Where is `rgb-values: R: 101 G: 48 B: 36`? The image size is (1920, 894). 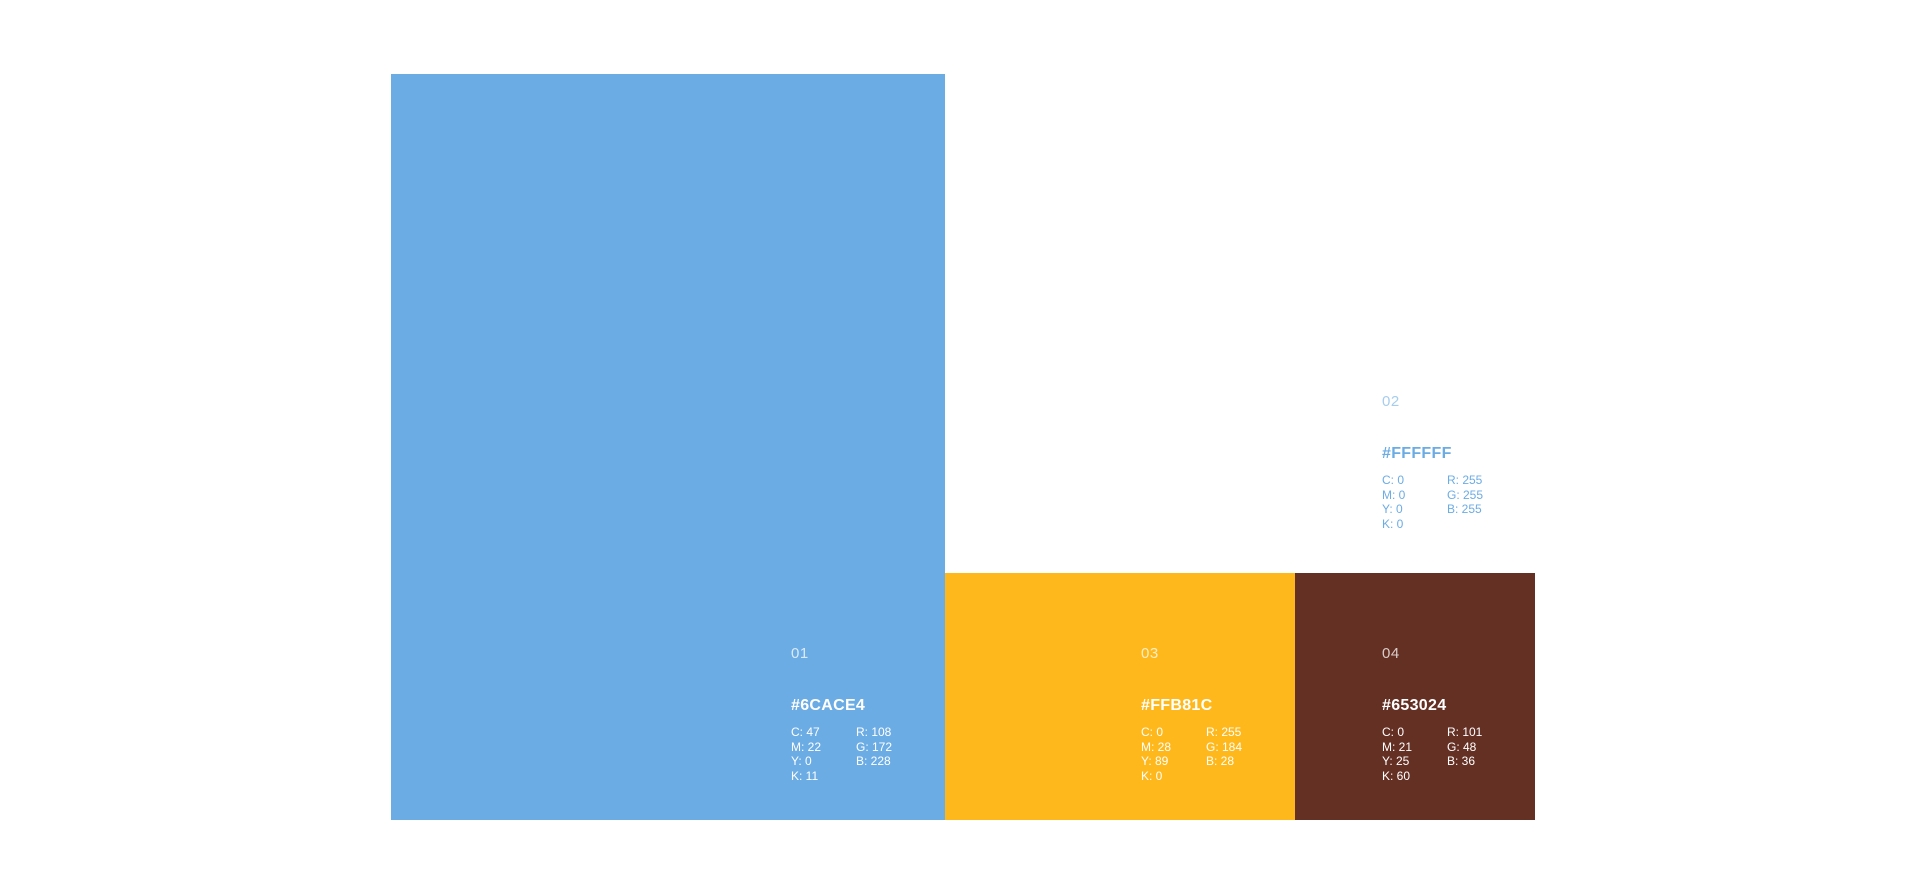
rgb-values: R: 101 G: 48 B: 36 is located at coordinates (1479, 754).